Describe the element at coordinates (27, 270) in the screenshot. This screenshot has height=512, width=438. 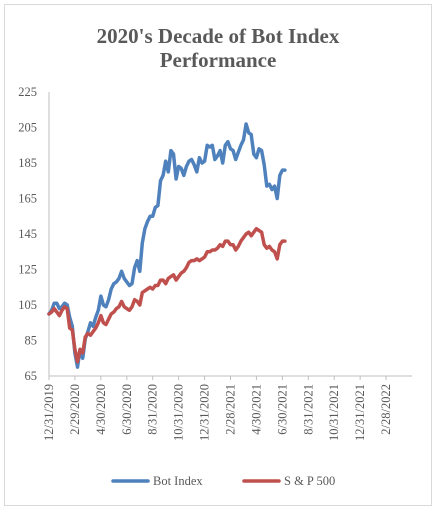
I see `y-tick-label: 125` at that location.